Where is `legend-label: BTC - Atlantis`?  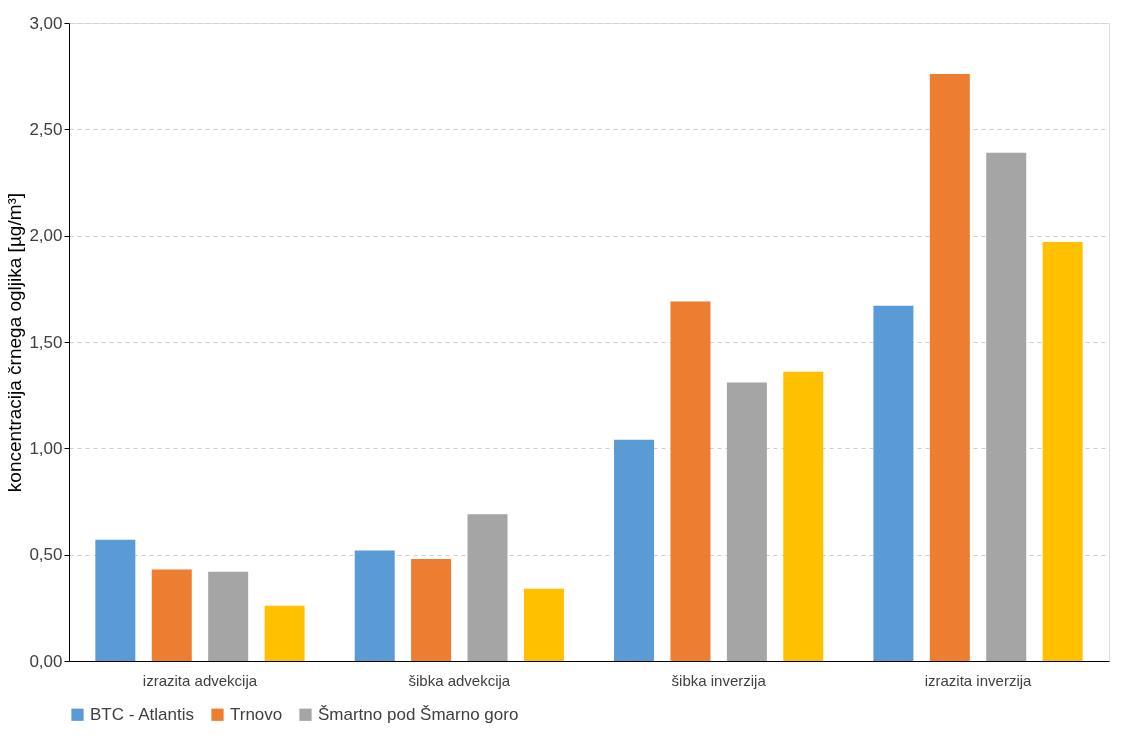
legend-label: BTC - Atlantis is located at coordinates (142, 714).